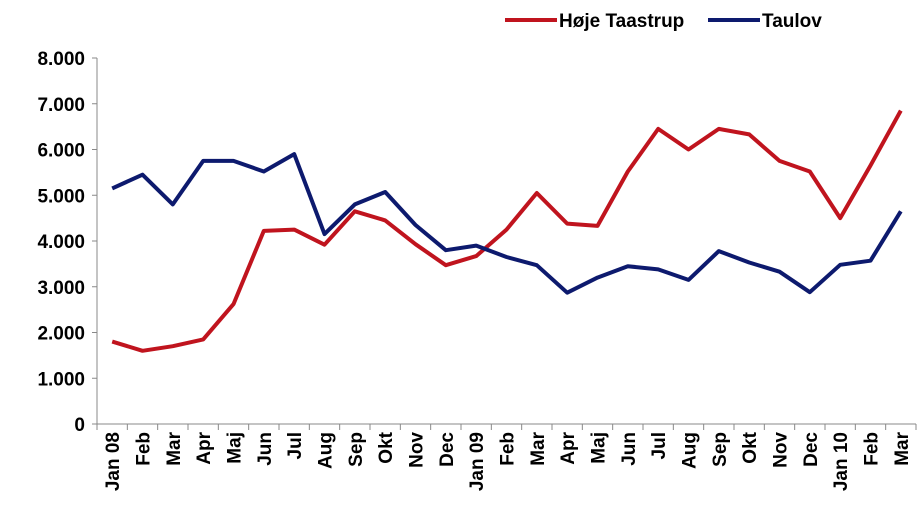 The image size is (924, 521). I want to click on x-tick-label: Jan 09, so click(477, 461).